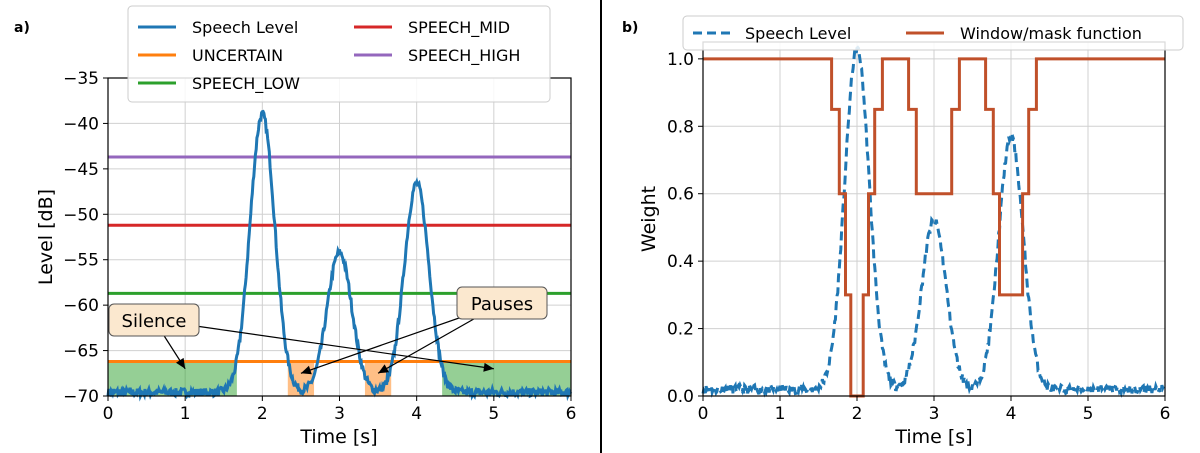 Image resolution: width=1200 pixels, height=453 pixels. I want to click on panel-b-ylabel: Weight, so click(649, 219).